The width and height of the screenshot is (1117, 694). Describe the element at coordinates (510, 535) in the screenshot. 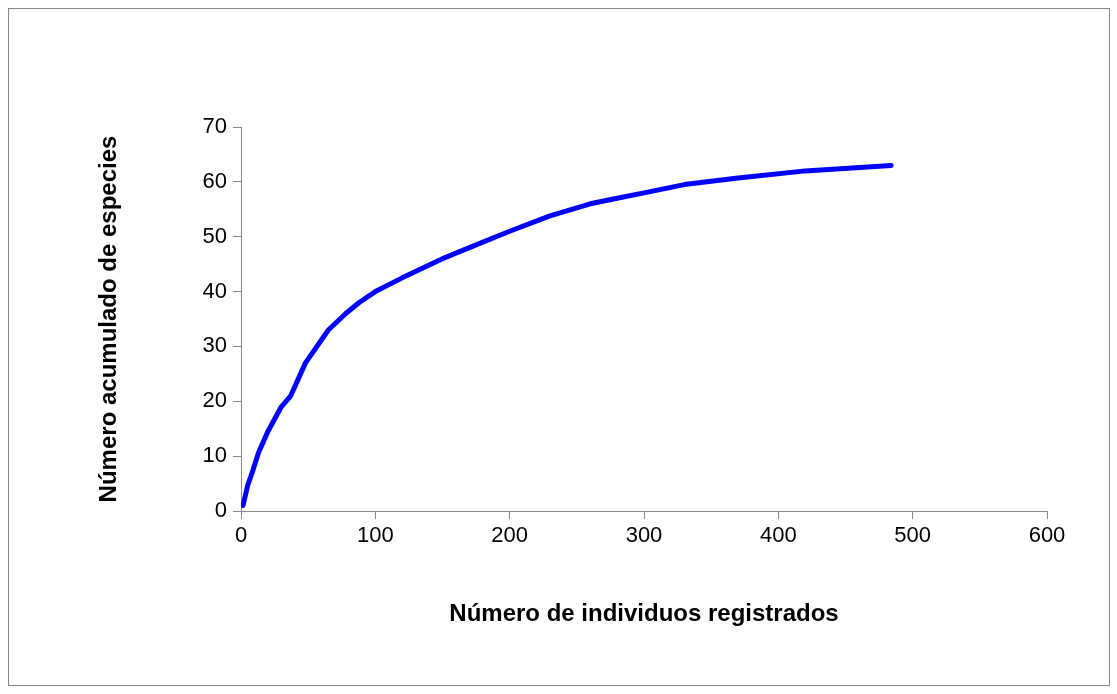

I see `x-tick-label: 200` at that location.